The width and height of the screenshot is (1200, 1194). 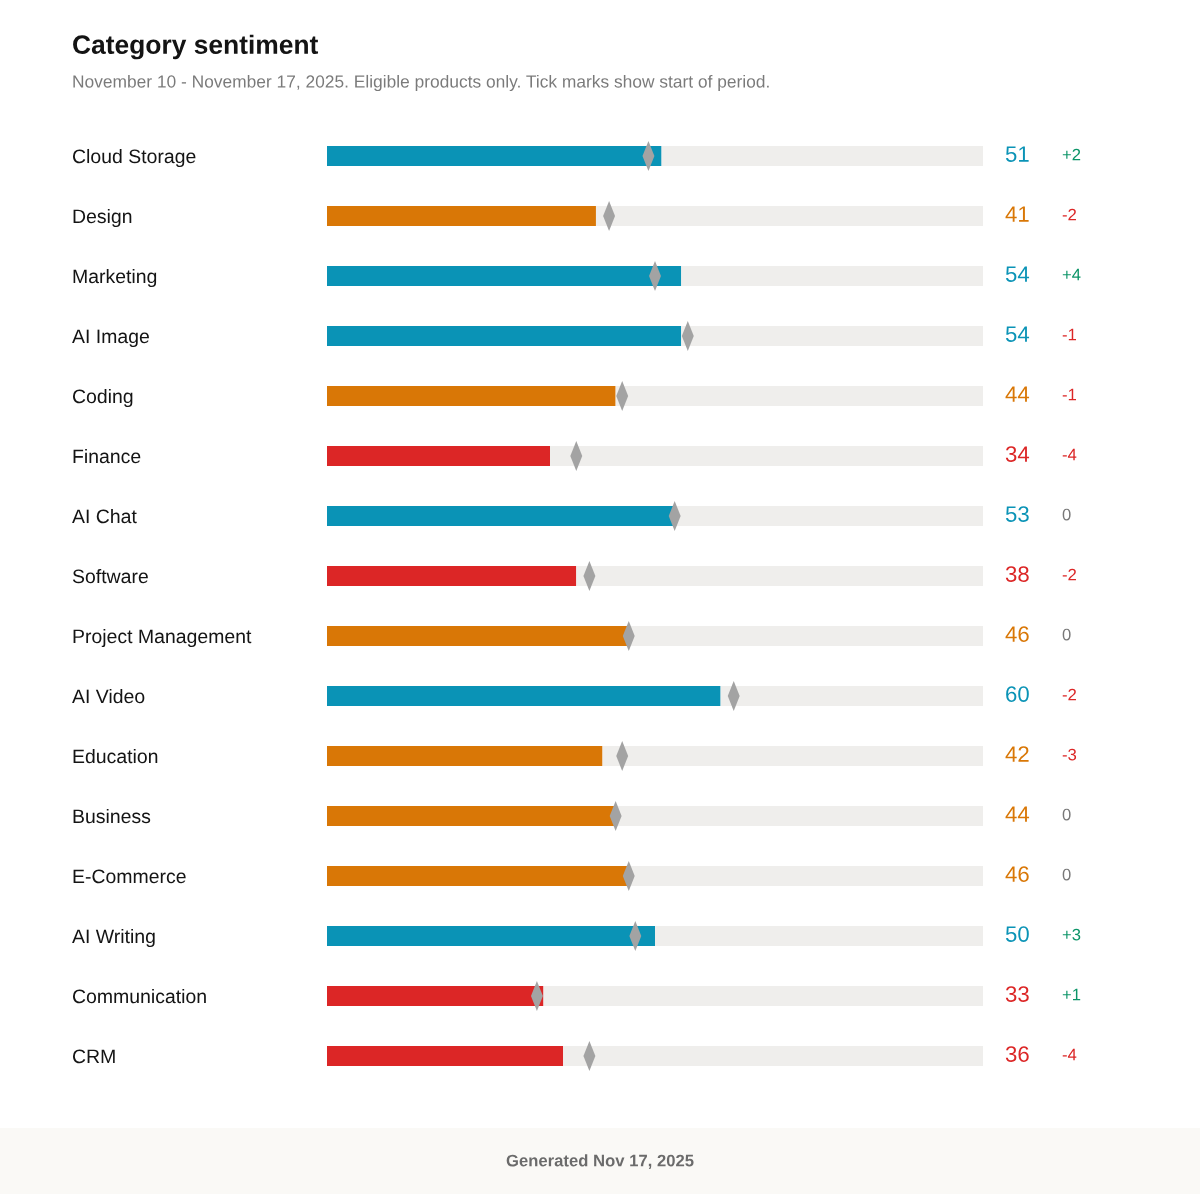 I want to click on data-label: 38, so click(x=1017, y=574).